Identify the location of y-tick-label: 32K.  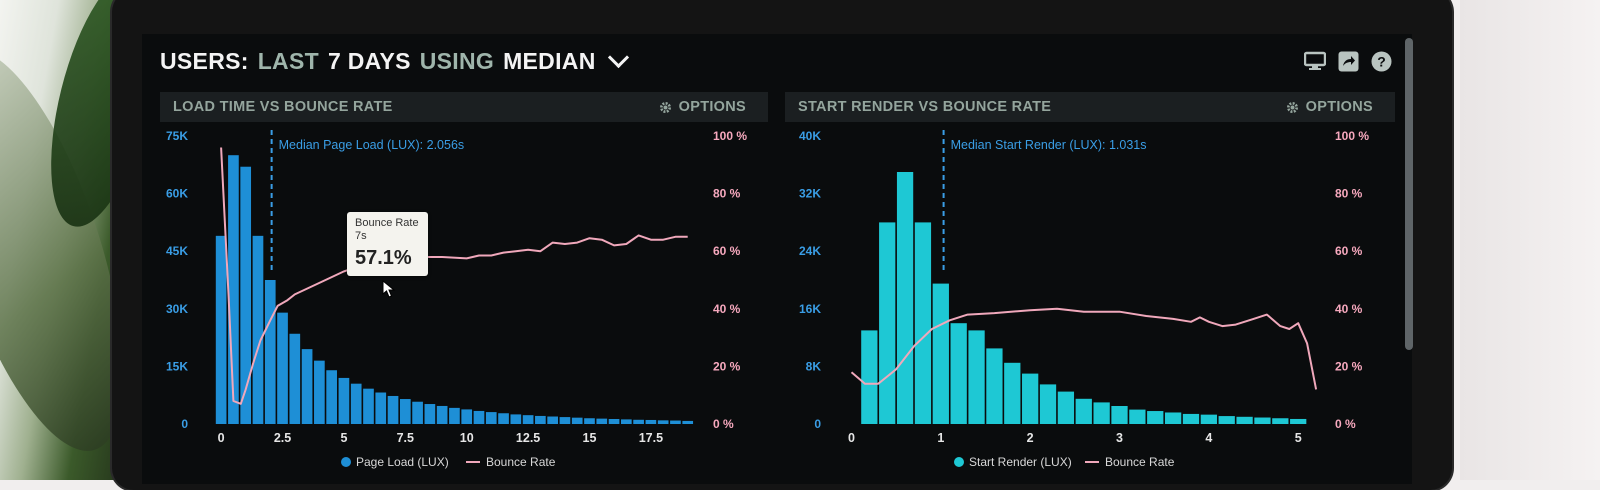
(810, 194).